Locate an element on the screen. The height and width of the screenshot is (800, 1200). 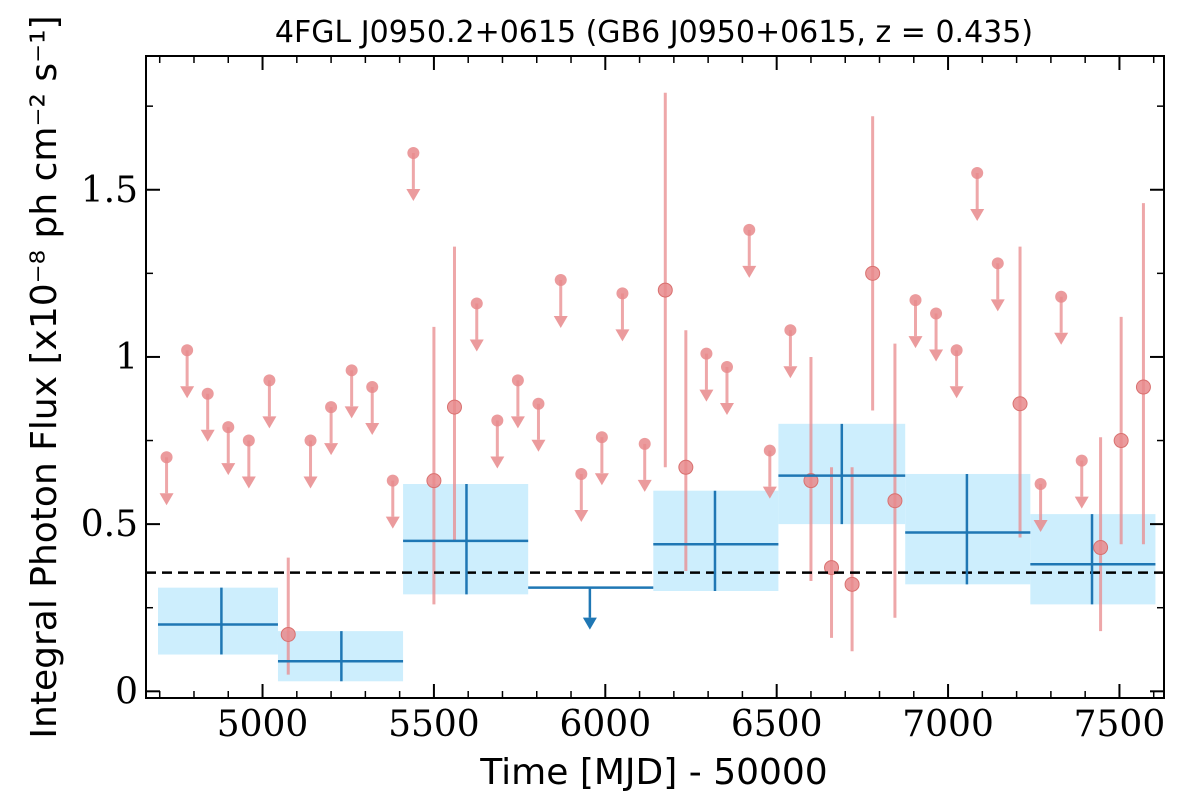
x-tick-label: 7000 is located at coordinates (948, 724).